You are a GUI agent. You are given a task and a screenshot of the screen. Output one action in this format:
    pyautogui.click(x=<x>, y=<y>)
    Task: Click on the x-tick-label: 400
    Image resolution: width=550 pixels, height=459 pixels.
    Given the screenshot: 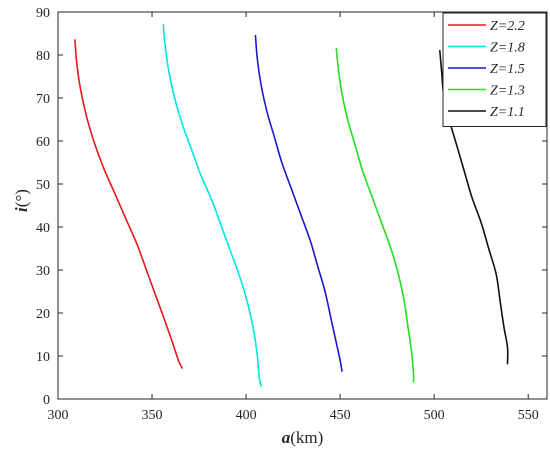 What is the action you would take?
    pyautogui.click(x=246, y=415)
    